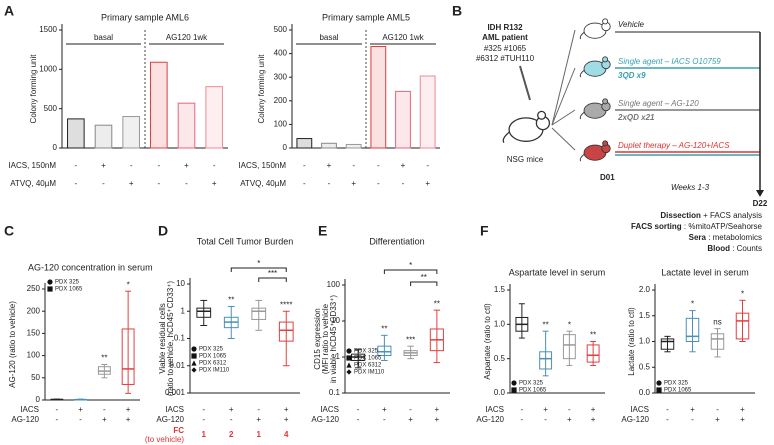  What do you see at coordinates (34, 310) in the screenshot?
I see `y-tick-label: 200` at bounding box center [34, 310].